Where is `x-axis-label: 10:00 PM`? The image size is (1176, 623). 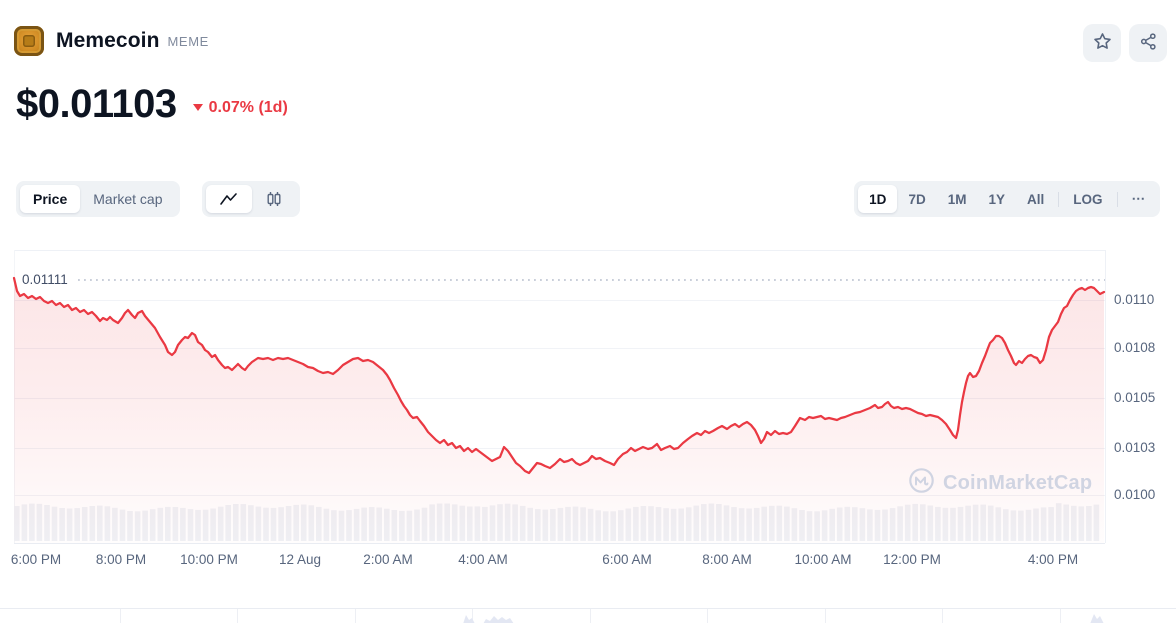 x-axis-label: 10:00 PM is located at coordinates (209, 559).